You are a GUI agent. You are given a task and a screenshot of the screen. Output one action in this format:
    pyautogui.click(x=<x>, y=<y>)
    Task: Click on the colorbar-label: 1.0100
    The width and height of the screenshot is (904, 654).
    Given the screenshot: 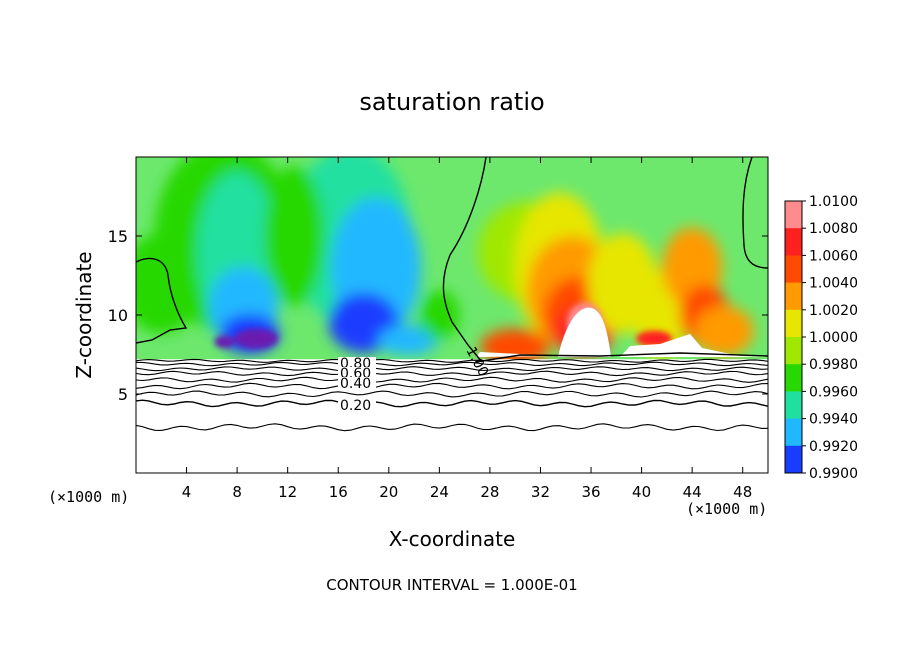 What is the action you would take?
    pyautogui.click(x=833, y=202)
    